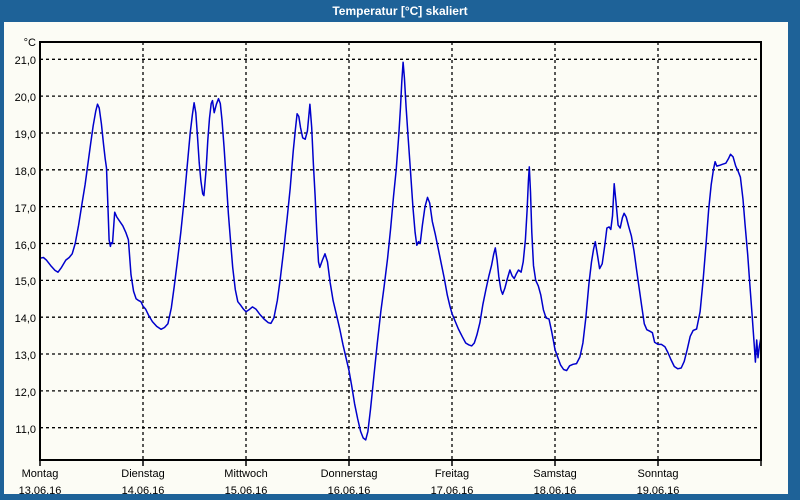 The width and height of the screenshot is (800, 500). I want to click on x-axis-date-label: 13.06.16, so click(40, 491).